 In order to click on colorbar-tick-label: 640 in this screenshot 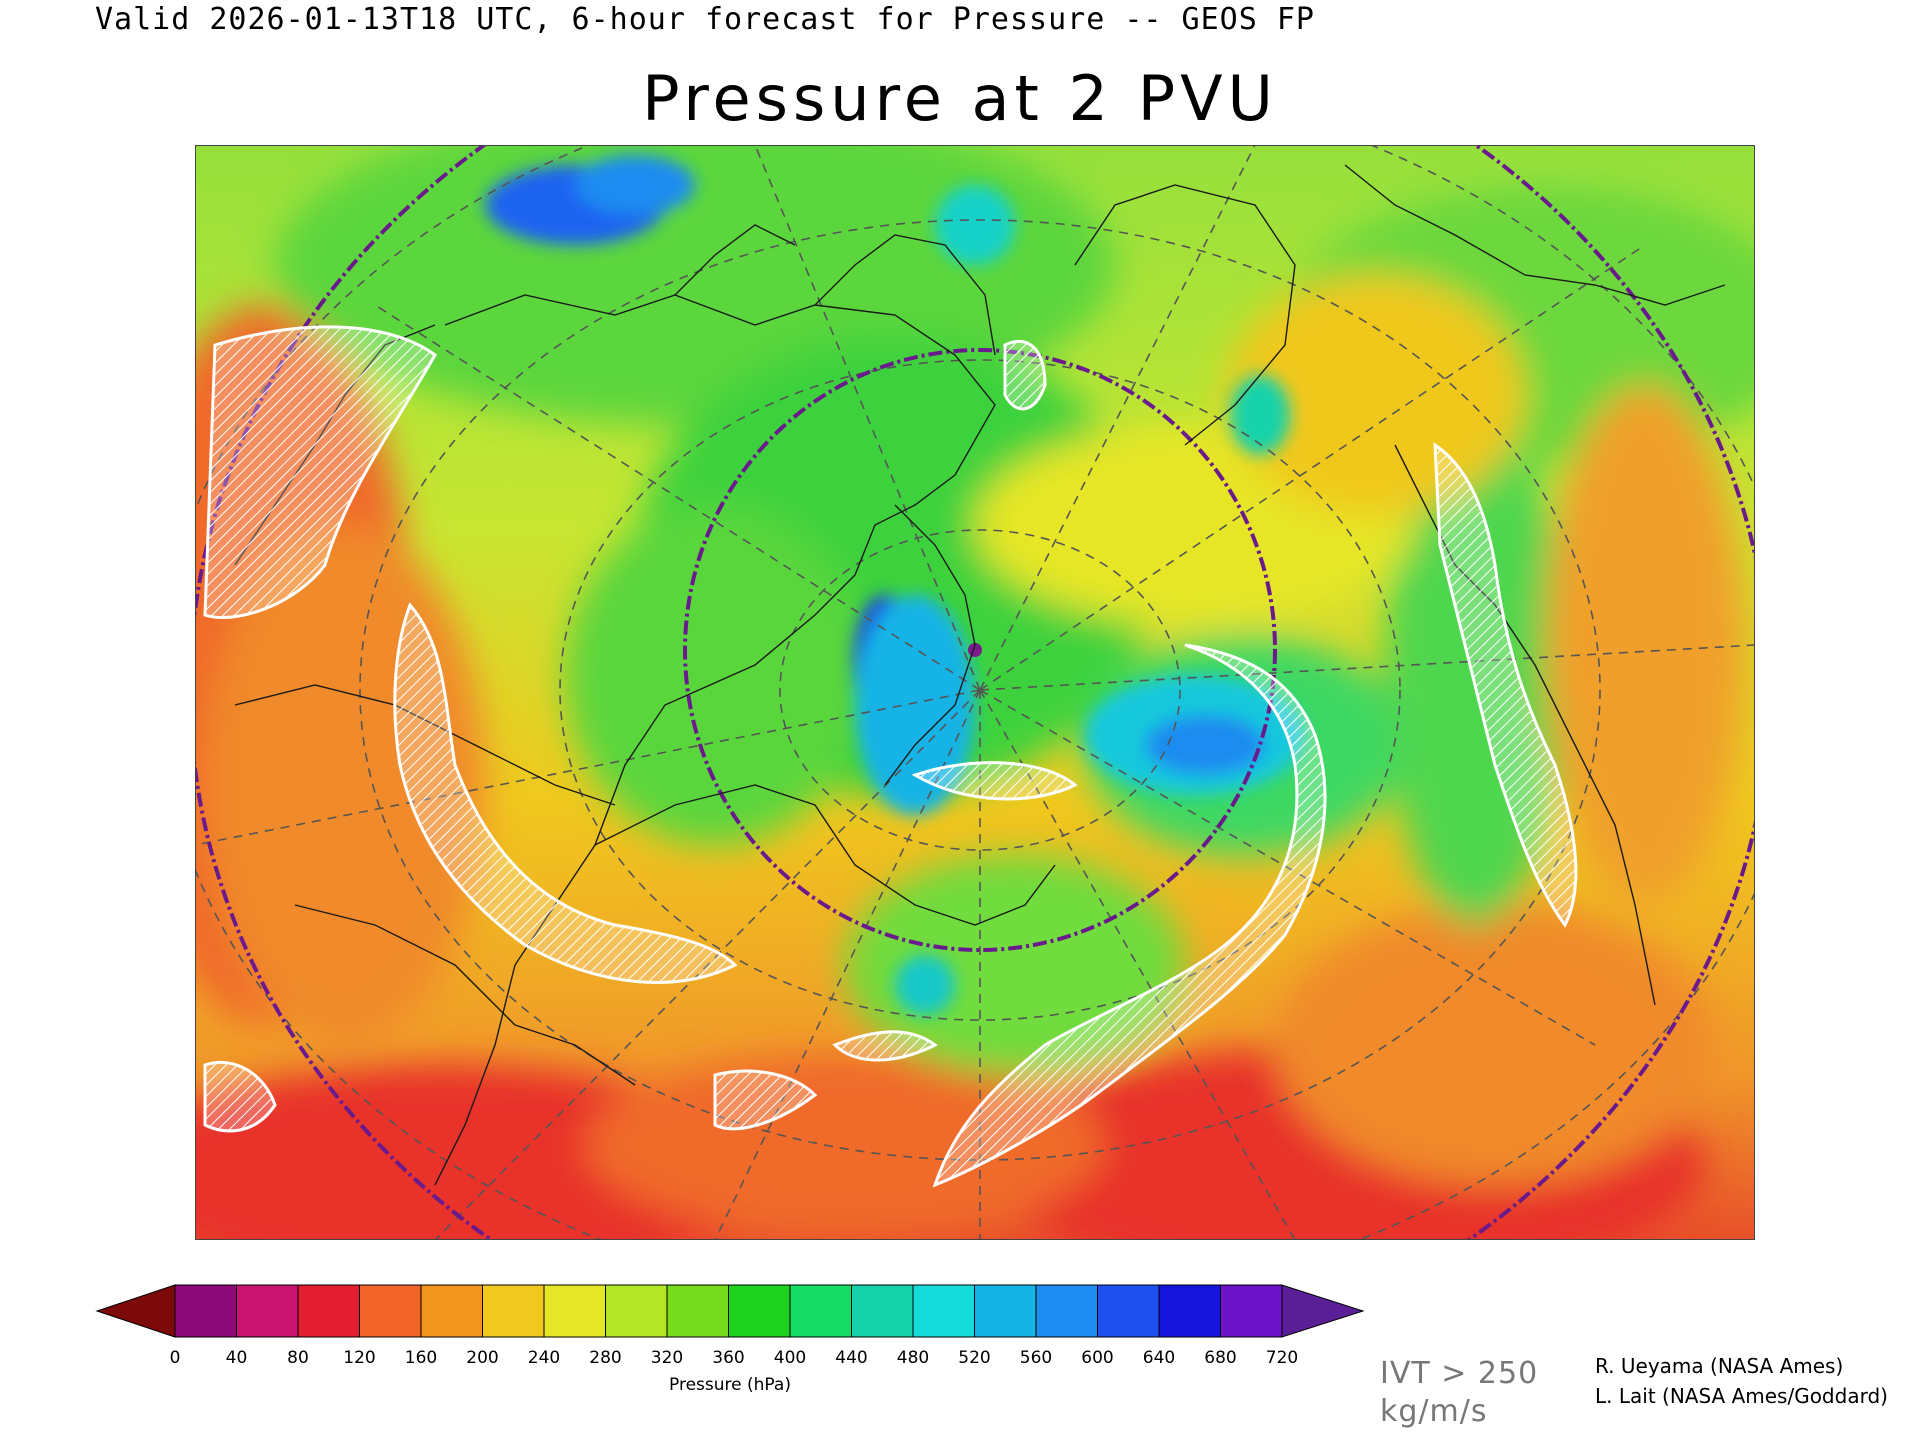, I will do `click(1159, 1358)`.